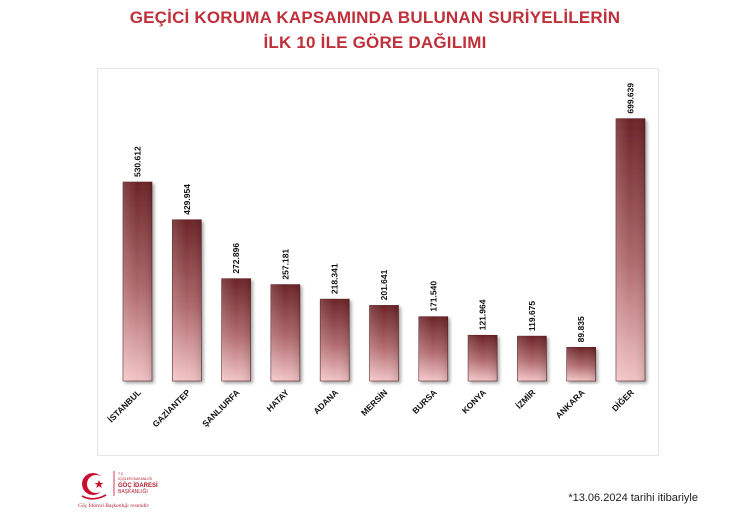  I want to click on category-label-2: ŞANLIURFA, so click(220, 407).